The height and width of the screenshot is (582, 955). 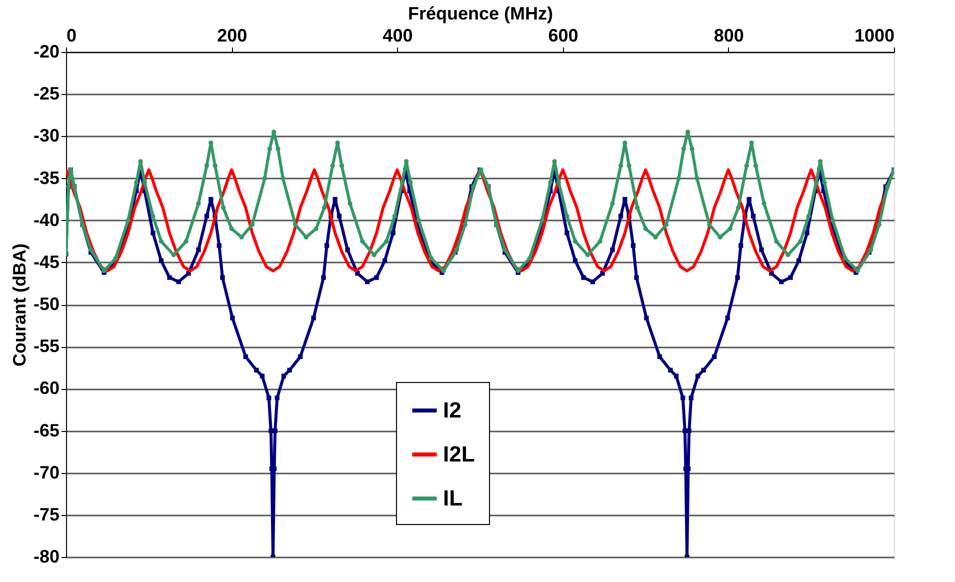 What do you see at coordinates (71, 36) in the screenshot?
I see `x-tick-label: 0` at bounding box center [71, 36].